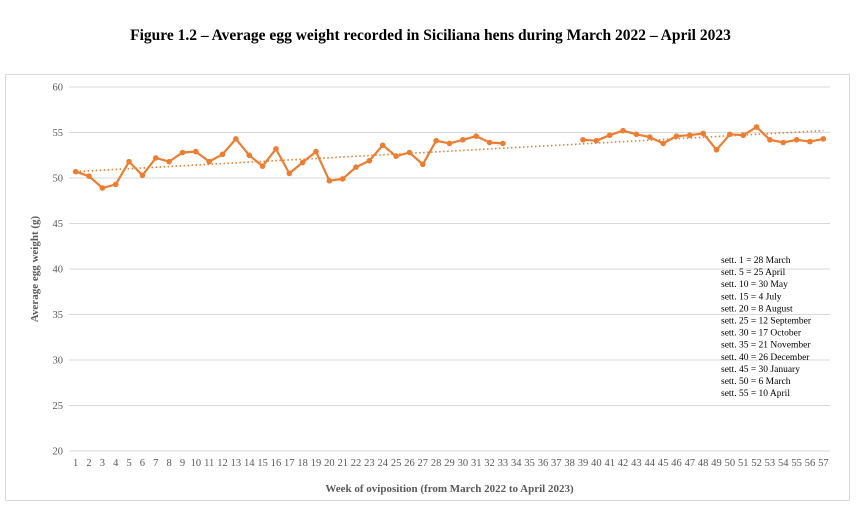 This screenshot has height=514, width=861. I want to click on x-tick-label: 5, so click(128, 463).